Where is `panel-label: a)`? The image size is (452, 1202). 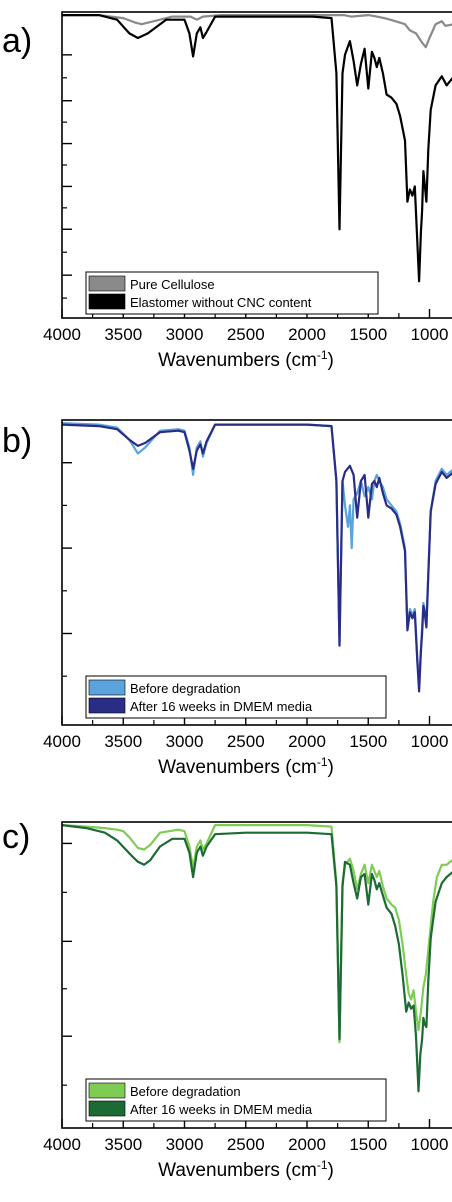 panel-label: a) is located at coordinates (17, 41).